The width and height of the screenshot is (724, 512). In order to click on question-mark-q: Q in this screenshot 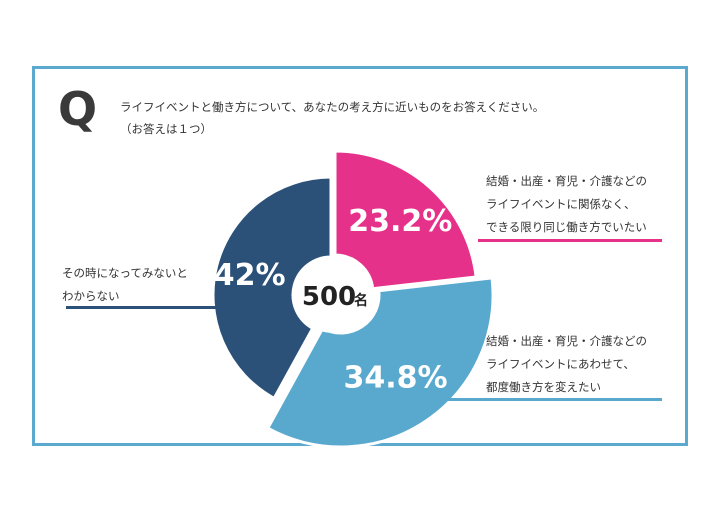, I will do `click(78, 109)`.